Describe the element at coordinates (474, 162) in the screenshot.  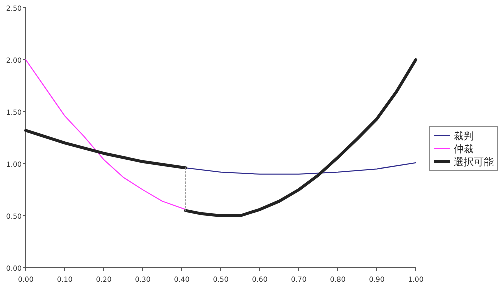
I see `legend-label: 選択可能` at that location.